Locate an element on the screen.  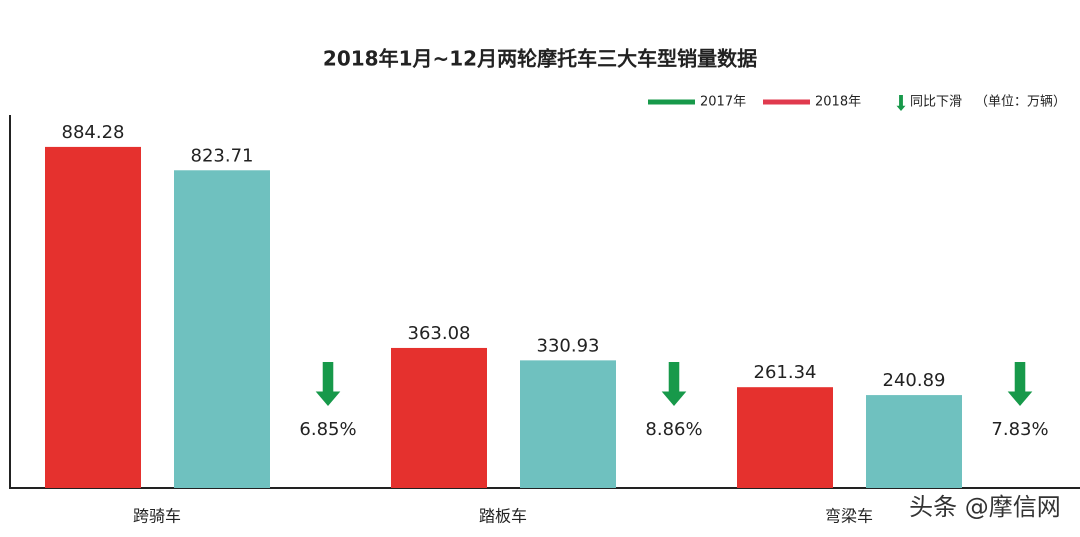
value-label: 884.28 is located at coordinates (93, 132).